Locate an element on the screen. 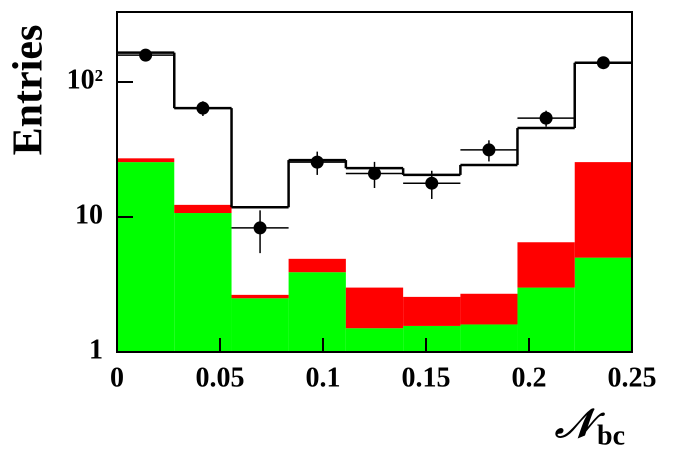  x-tick-label: 0.2 is located at coordinates (529, 377).